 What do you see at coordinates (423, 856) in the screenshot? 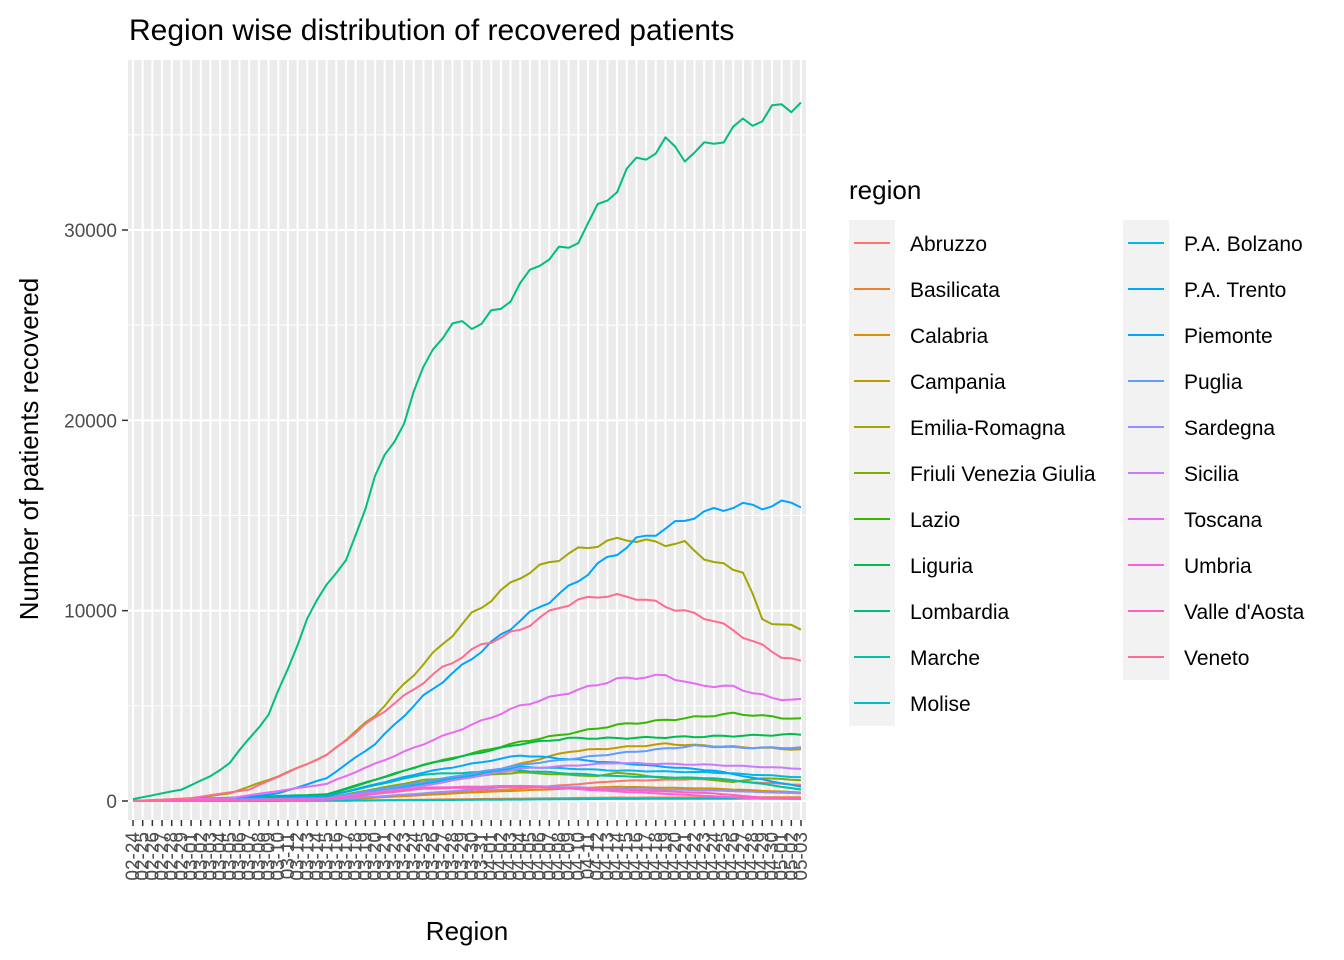
I see `x-tick-label: 03-25` at bounding box center [423, 856].